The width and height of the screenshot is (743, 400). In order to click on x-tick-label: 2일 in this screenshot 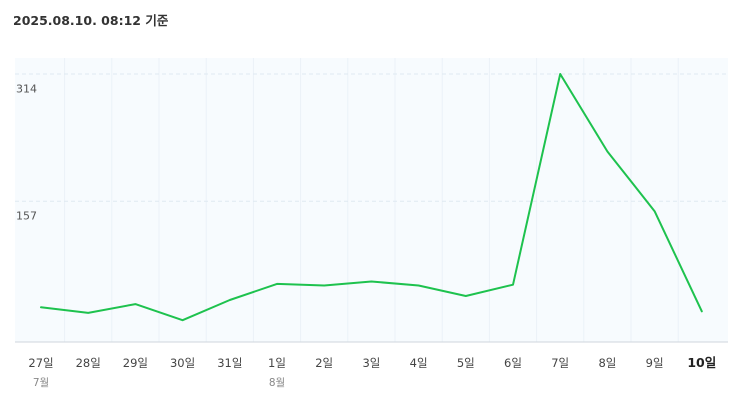, I will do `click(324, 363)`.